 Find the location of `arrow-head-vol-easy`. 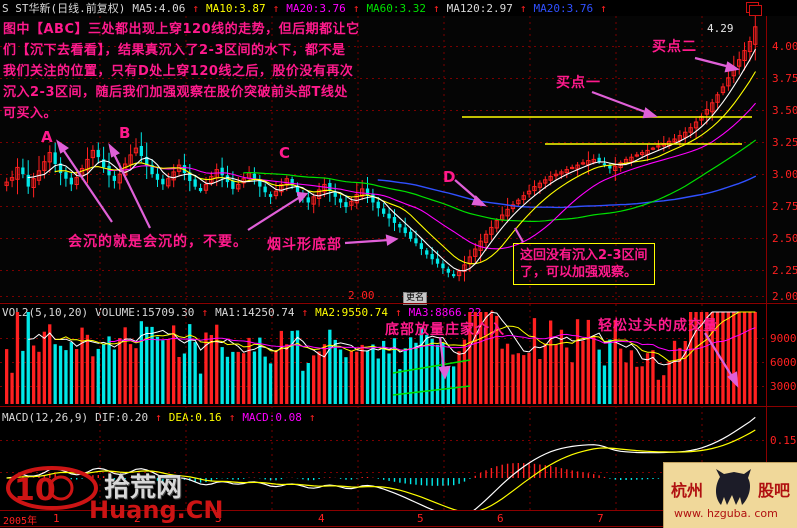

arrow-head-vol-easy is located at coordinates (733, 379).